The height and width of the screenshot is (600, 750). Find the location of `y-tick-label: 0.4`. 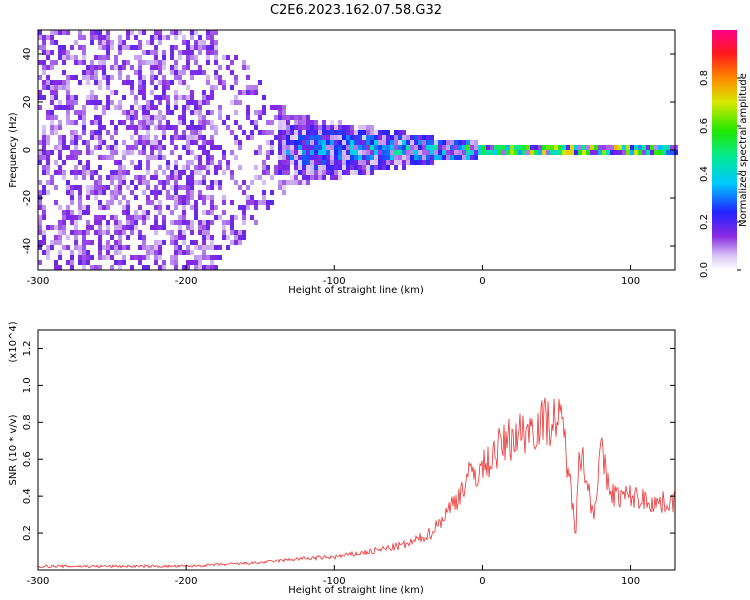

y-tick-label: 0.4 is located at coordinates (27, 496).